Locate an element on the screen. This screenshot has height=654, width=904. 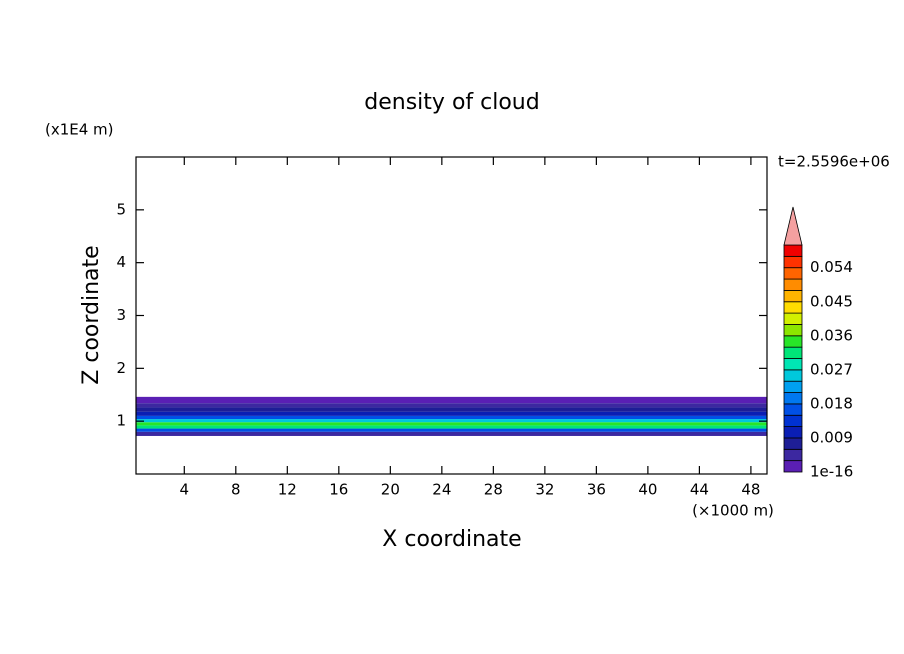
x-axis-label: X coordinate is located at coordinates (451, 539).